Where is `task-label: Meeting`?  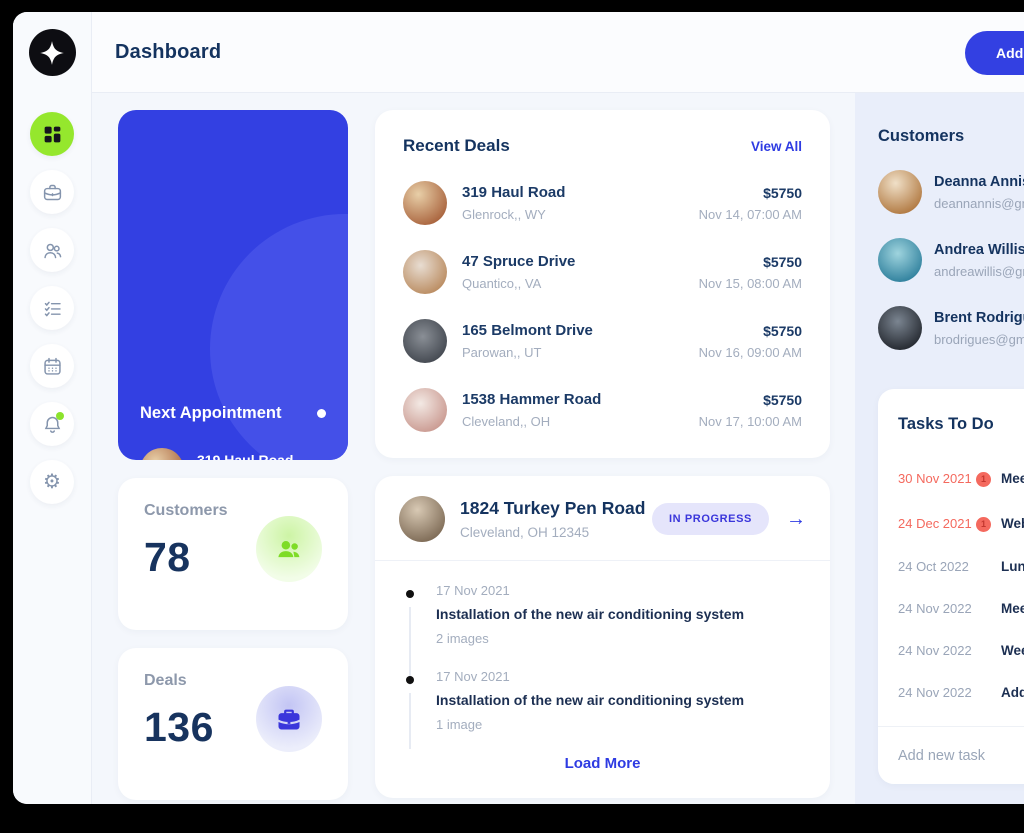 task-label: Meeting is located at coordinates (1012, 608).